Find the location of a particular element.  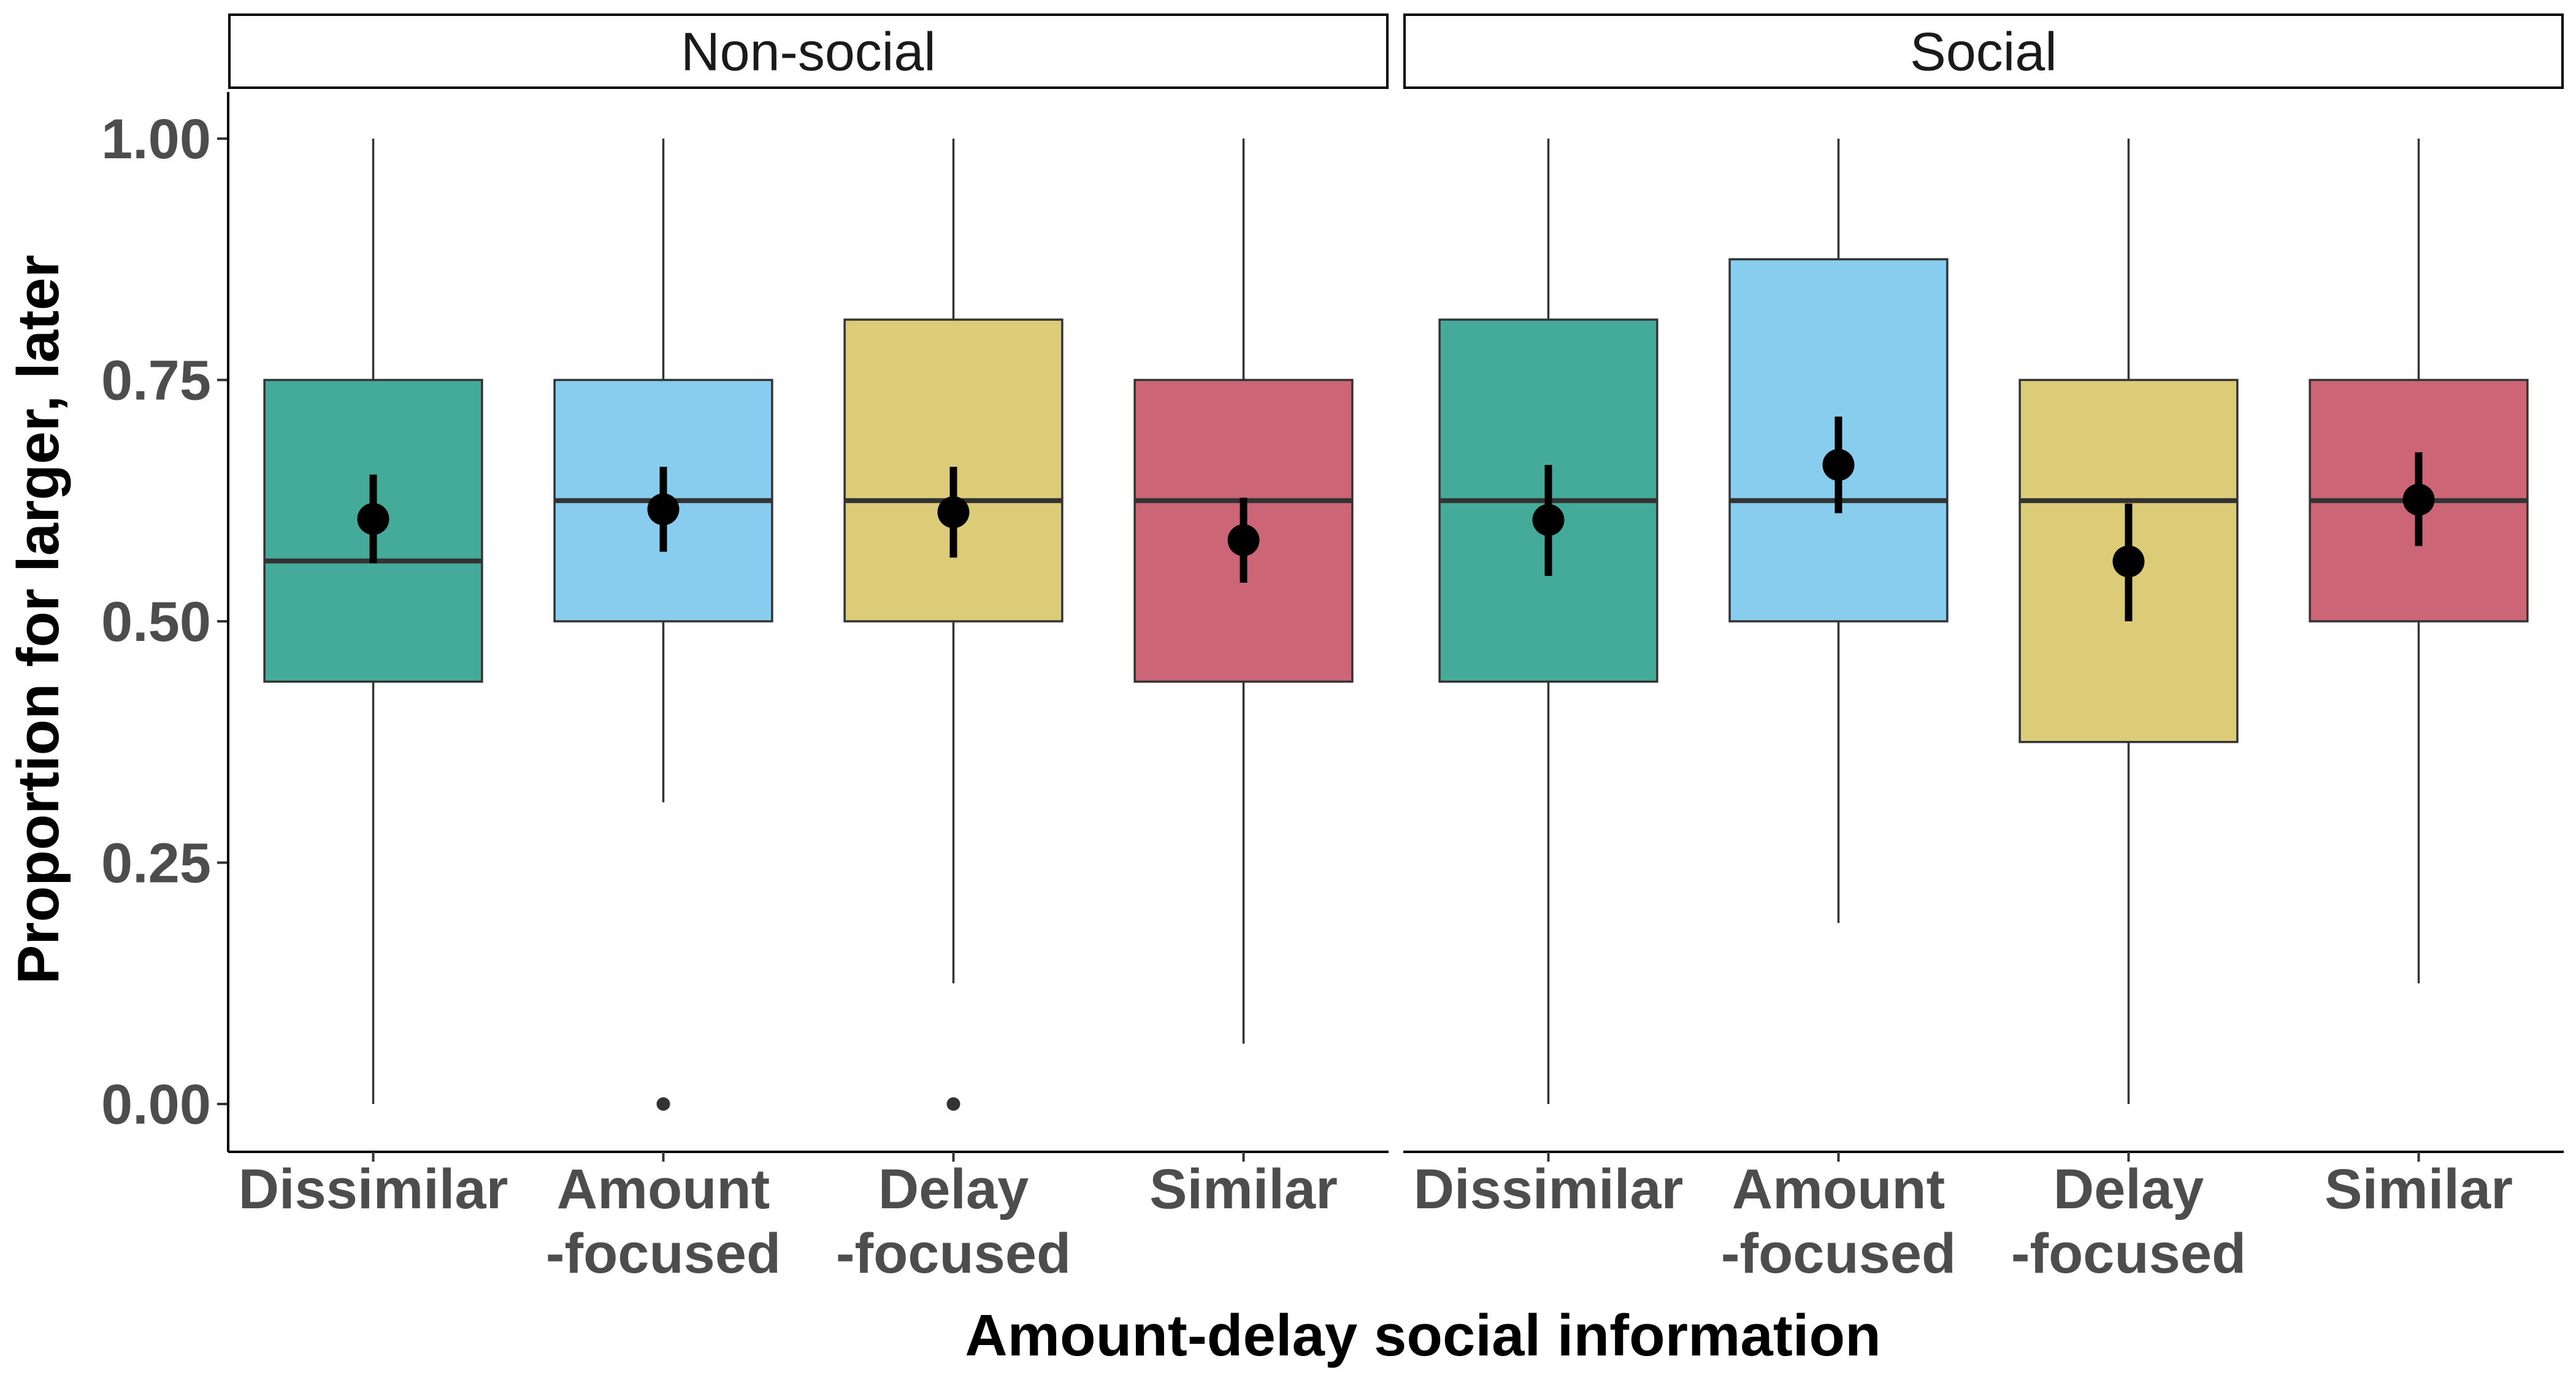

panel-strip-label: Social is located at coordinates (1983, 51).